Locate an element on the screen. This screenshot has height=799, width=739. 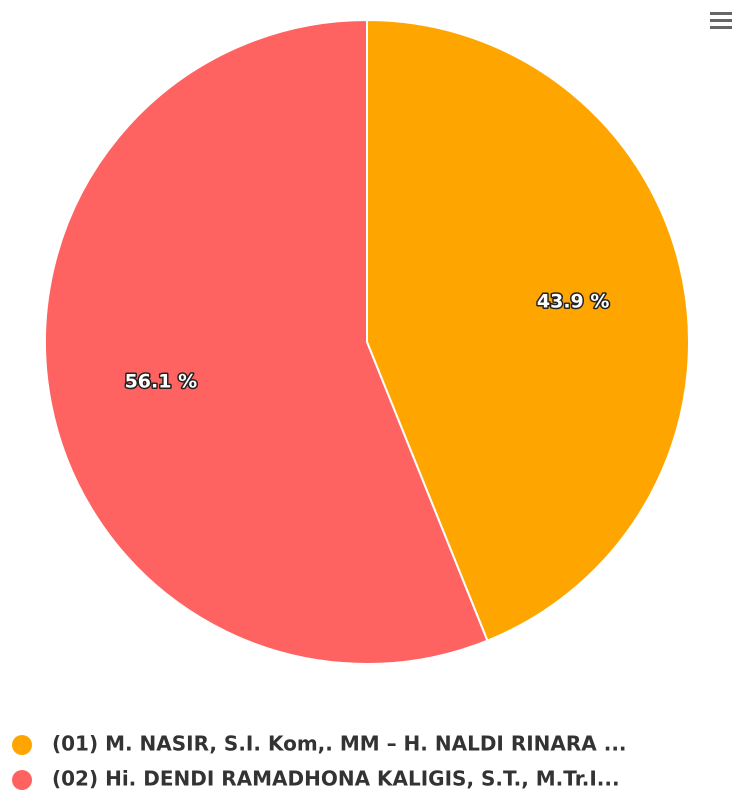
menu-button is located at coordinates (720, 22).